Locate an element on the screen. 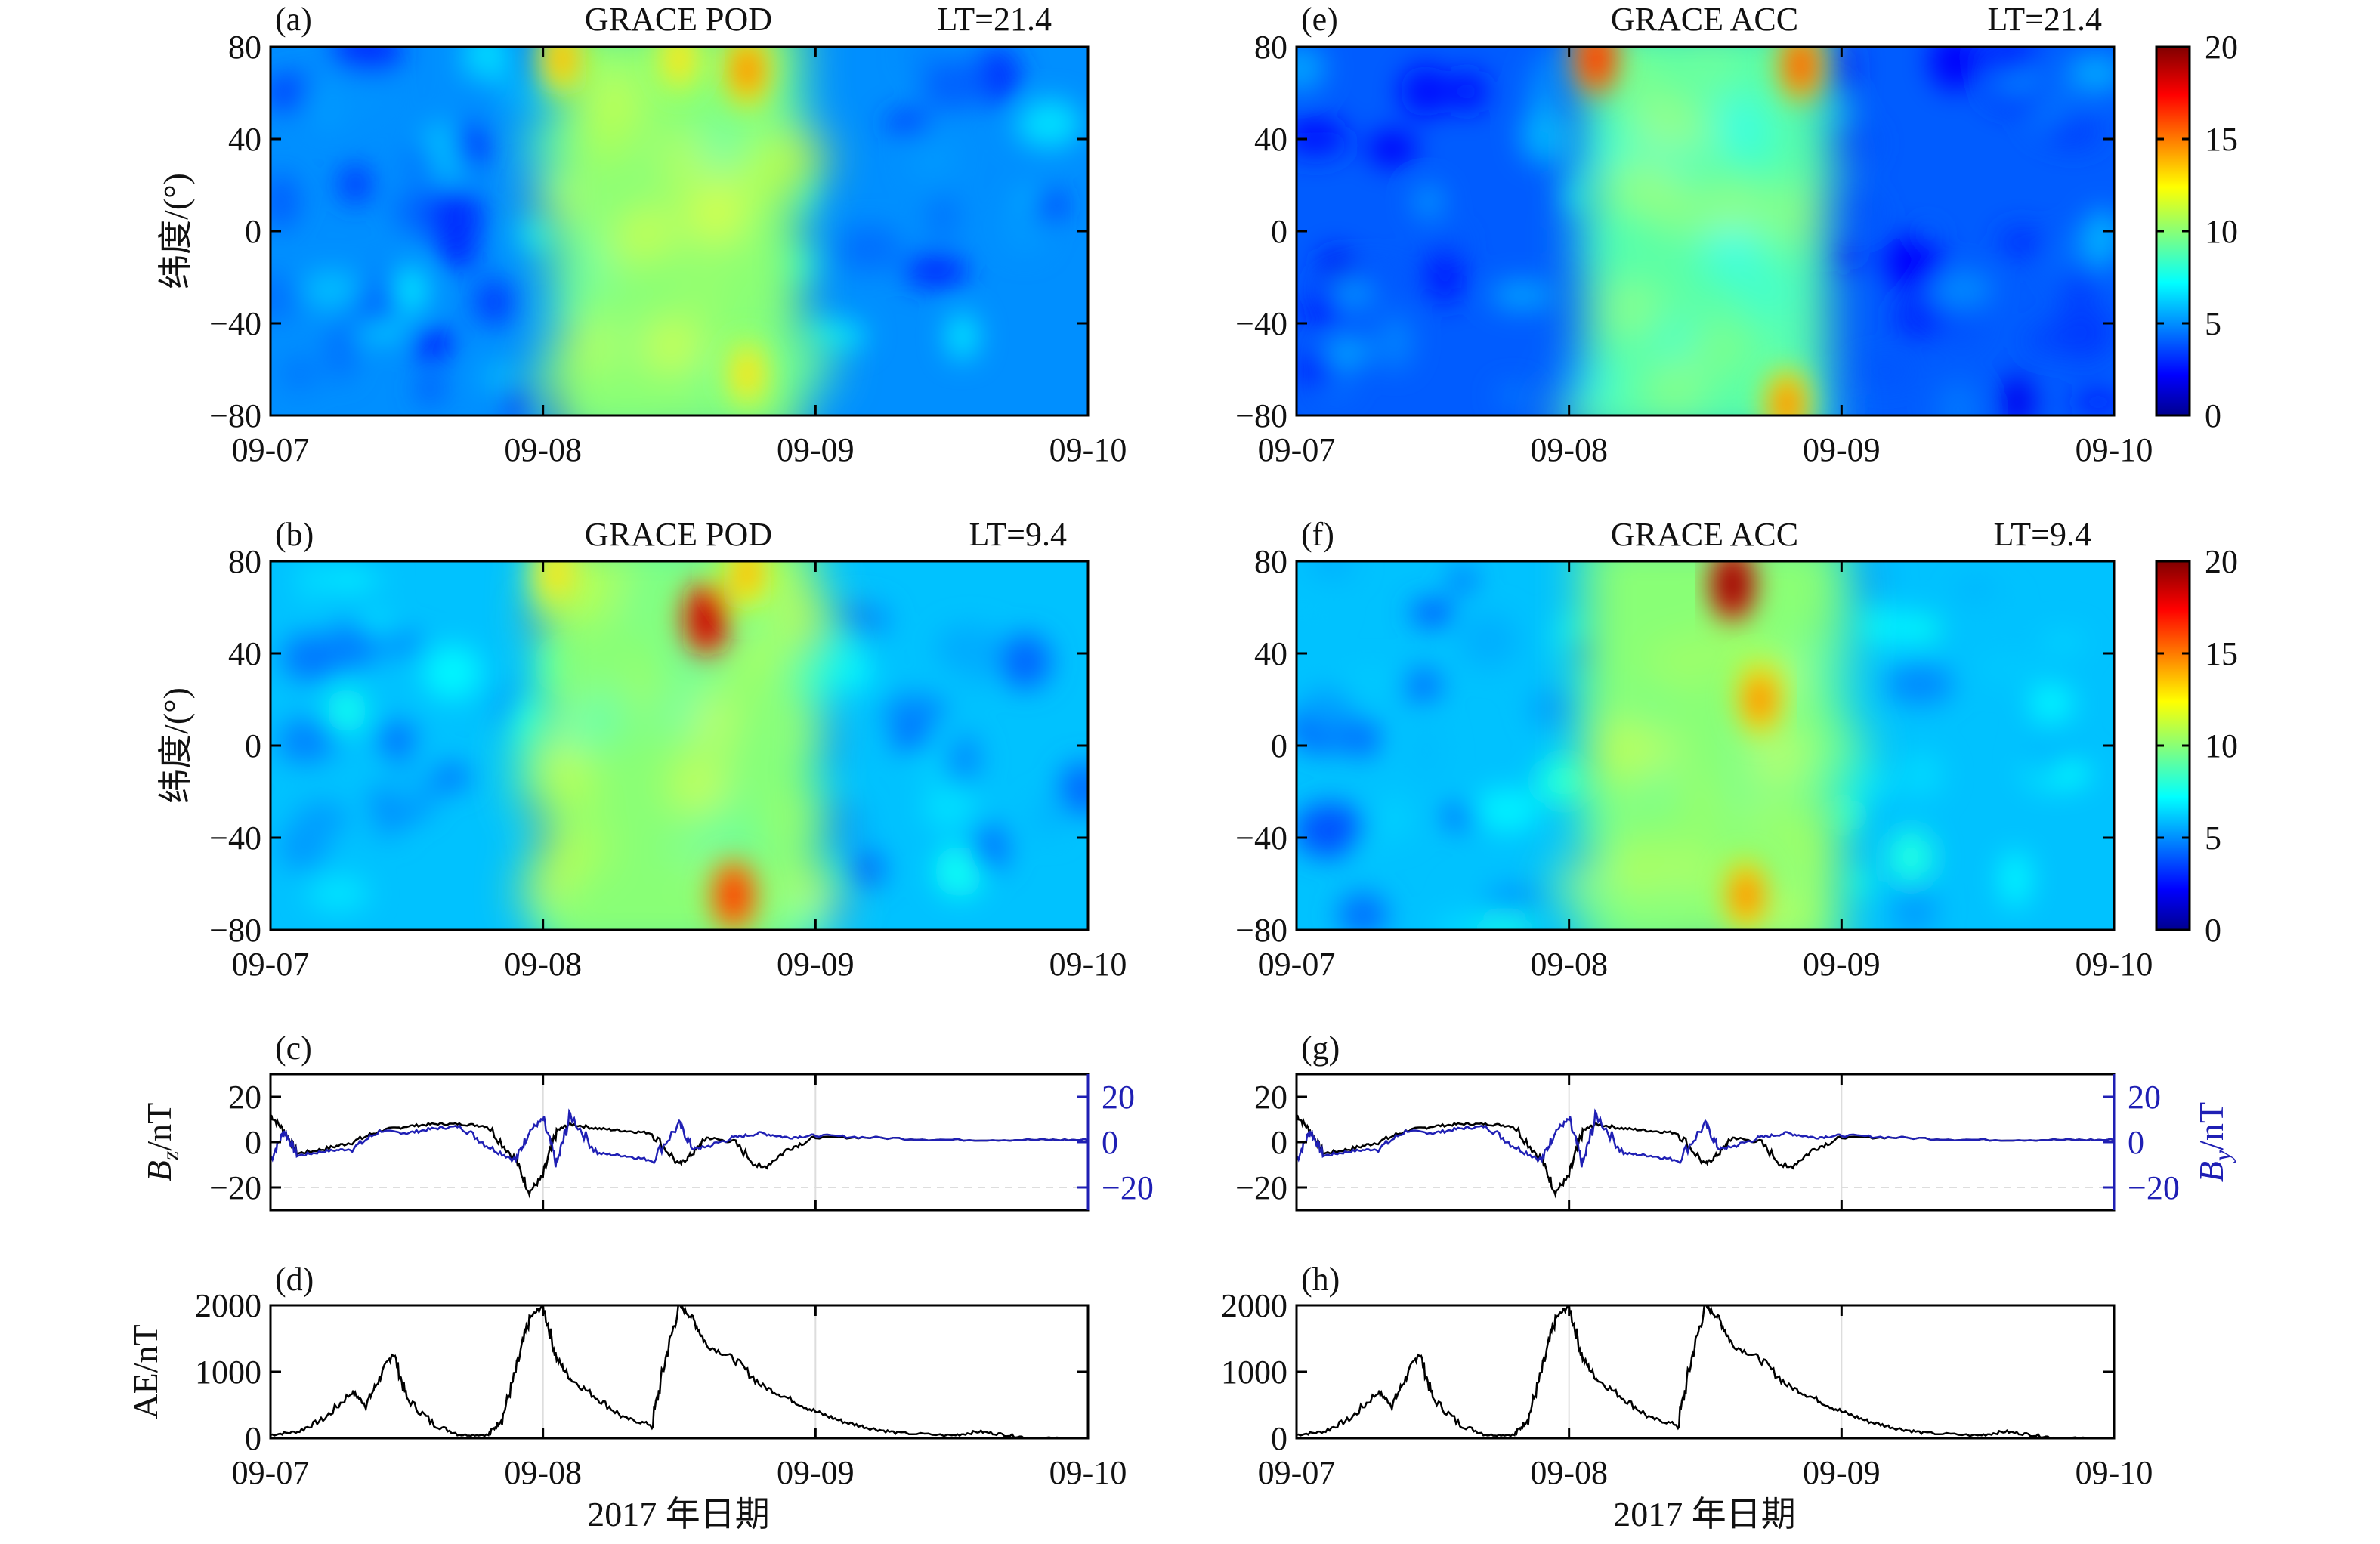 The width and height of the screenshot is (2380, 1544). x-tick-label: 09-09 is located at coordinates (1842, 964).